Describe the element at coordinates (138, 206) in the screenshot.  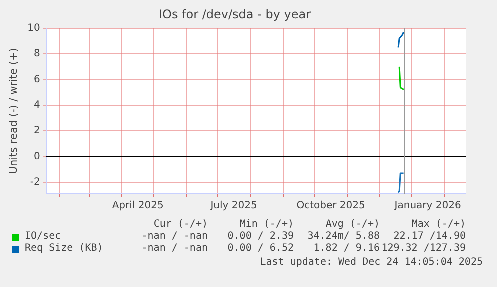
I see `x-tick-label: April 2025` at that location.